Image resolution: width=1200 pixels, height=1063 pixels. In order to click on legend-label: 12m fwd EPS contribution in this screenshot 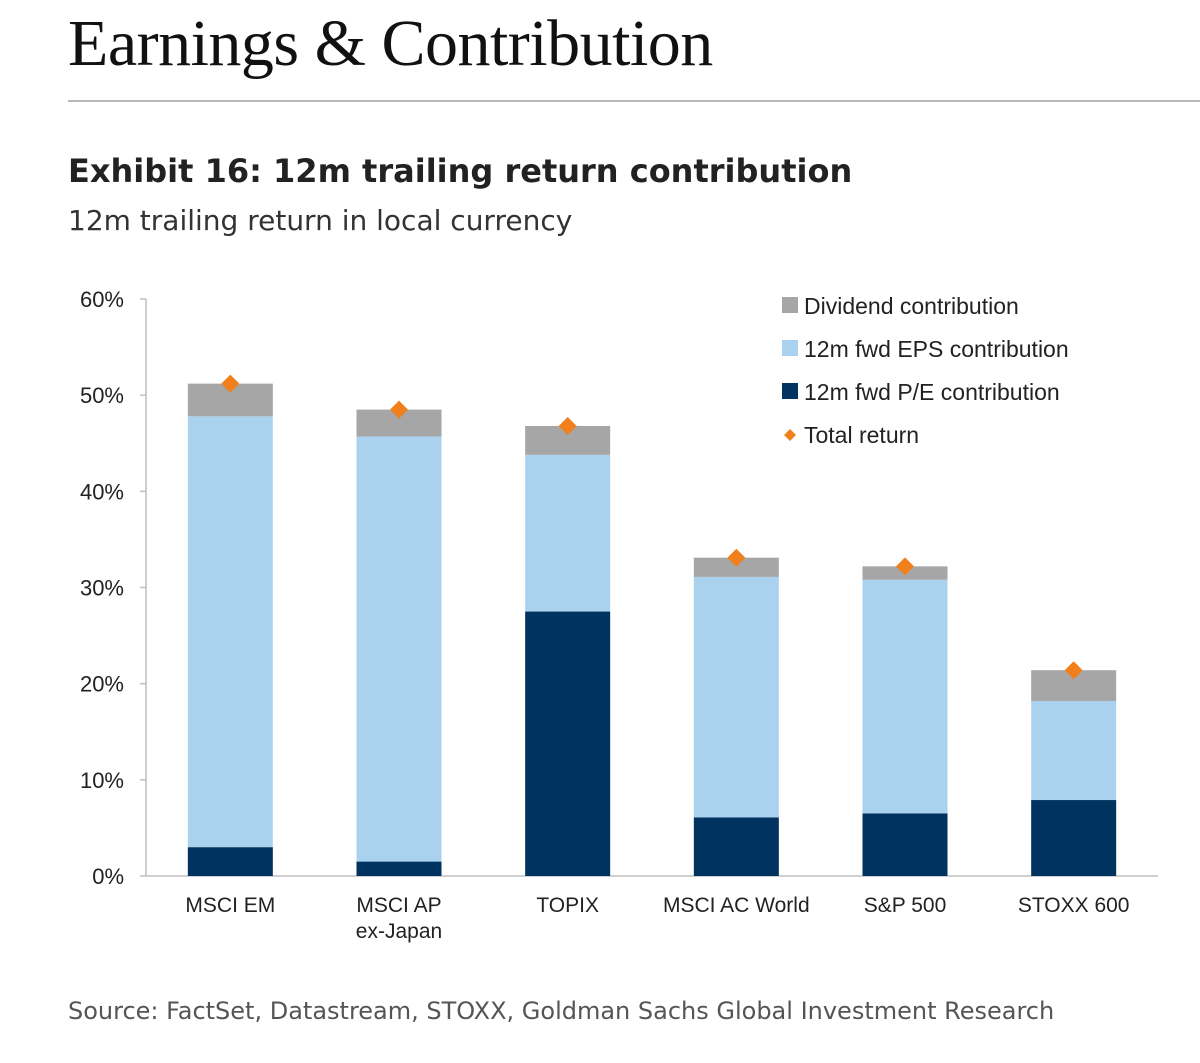, I will do `click(936, 349)`.